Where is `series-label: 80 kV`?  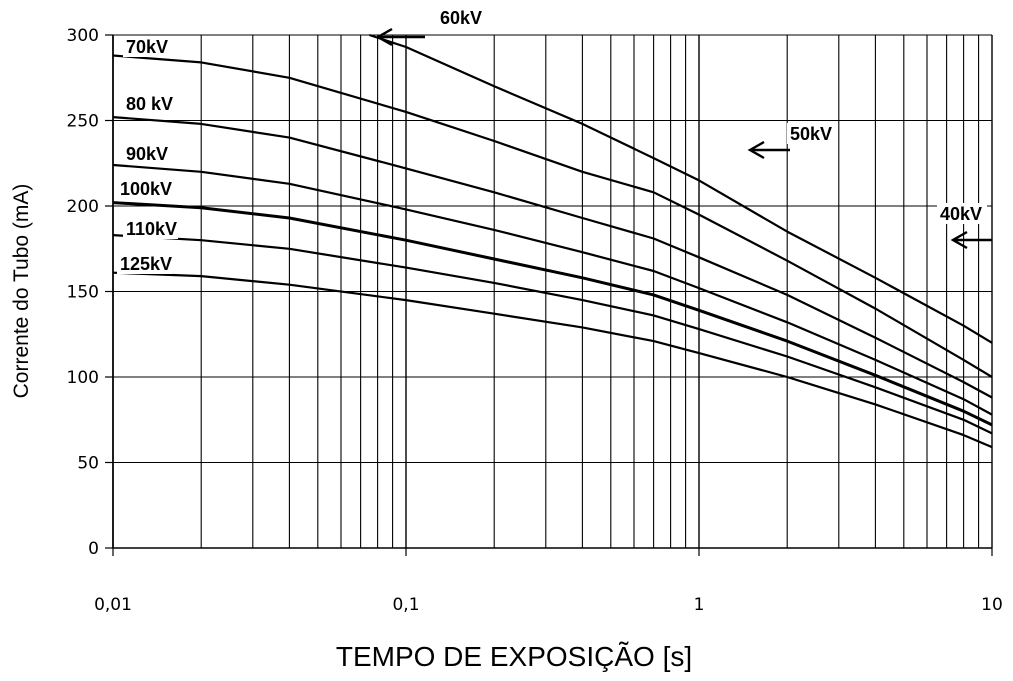 series-label: 80 kV is located at coordinates (149, 104).